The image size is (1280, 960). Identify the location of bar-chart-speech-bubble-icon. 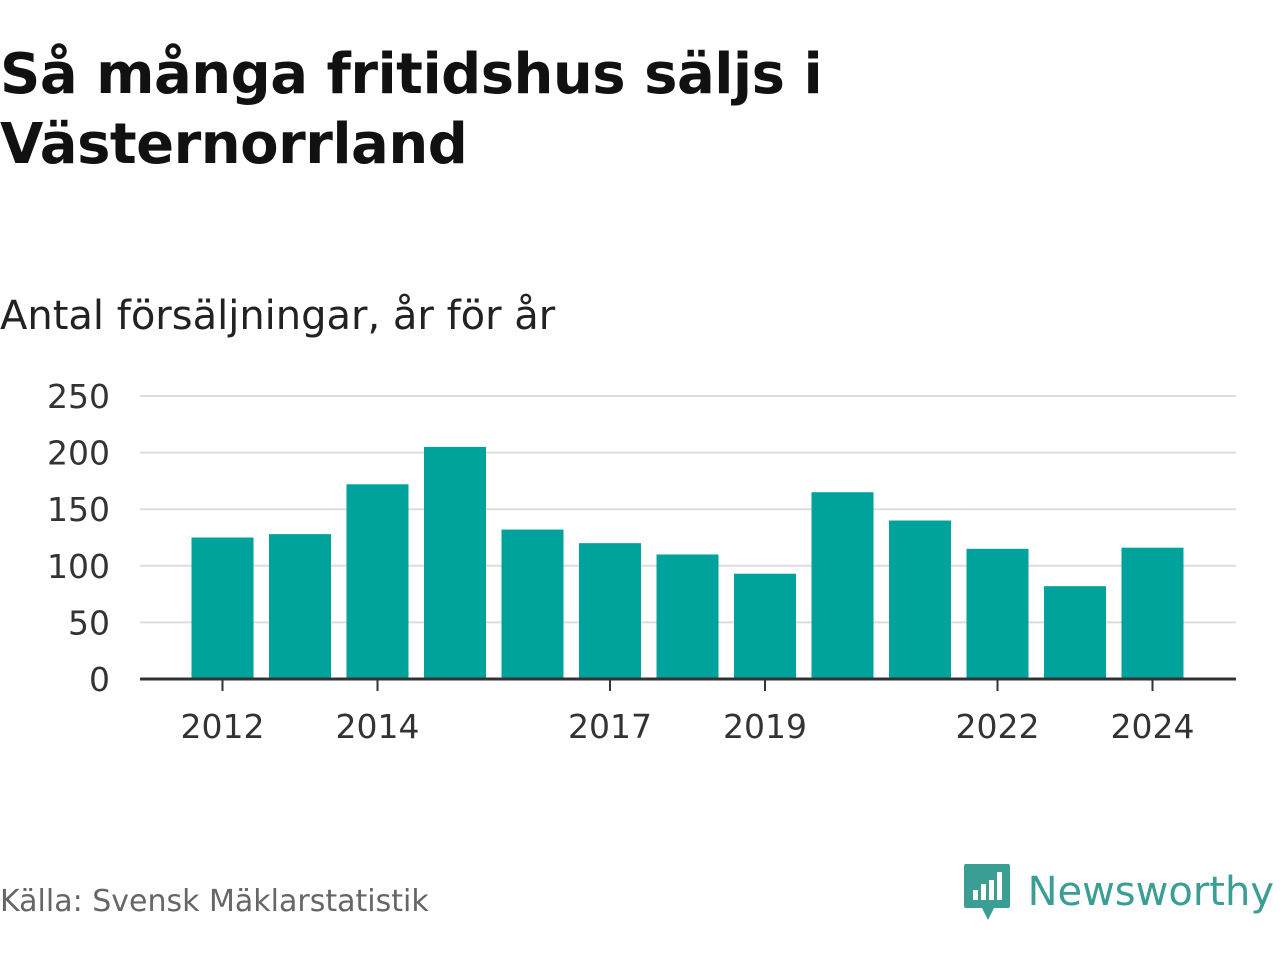
(986, 892).